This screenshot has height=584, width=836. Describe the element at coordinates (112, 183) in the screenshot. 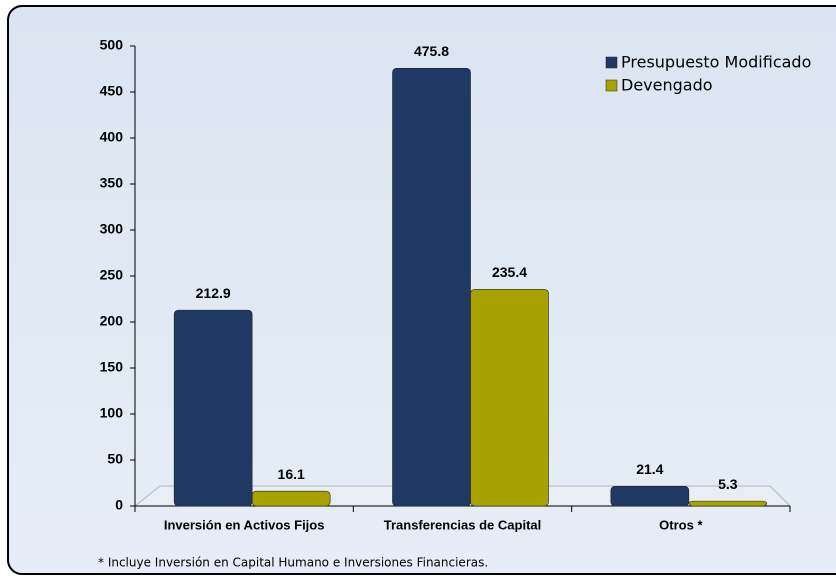

I see `y-tick-label: 350` at that location.